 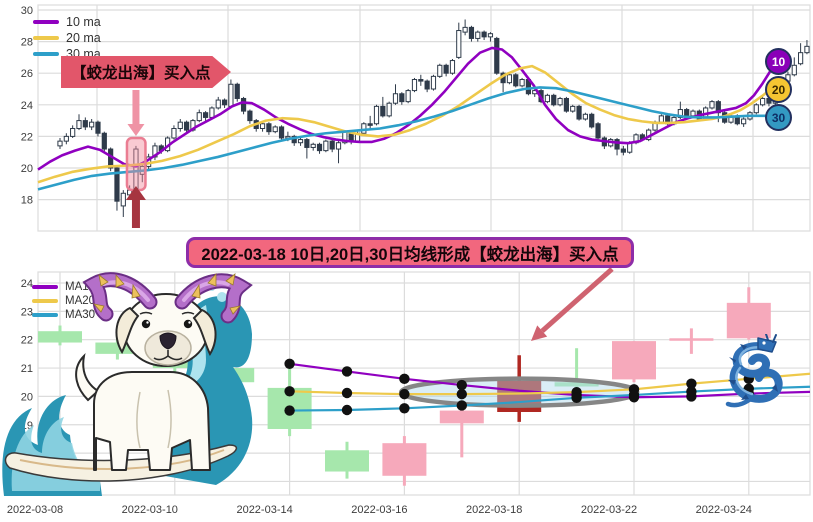 I want to click on ma-line-ma20, so click(x=550, y=384).